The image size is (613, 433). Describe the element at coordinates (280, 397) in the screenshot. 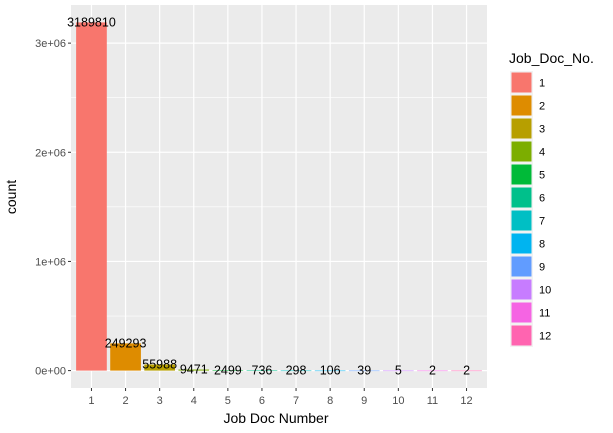

I see `x-axis: 1 2 3 4 5 6 7 8 9 10 11 12` at that location.